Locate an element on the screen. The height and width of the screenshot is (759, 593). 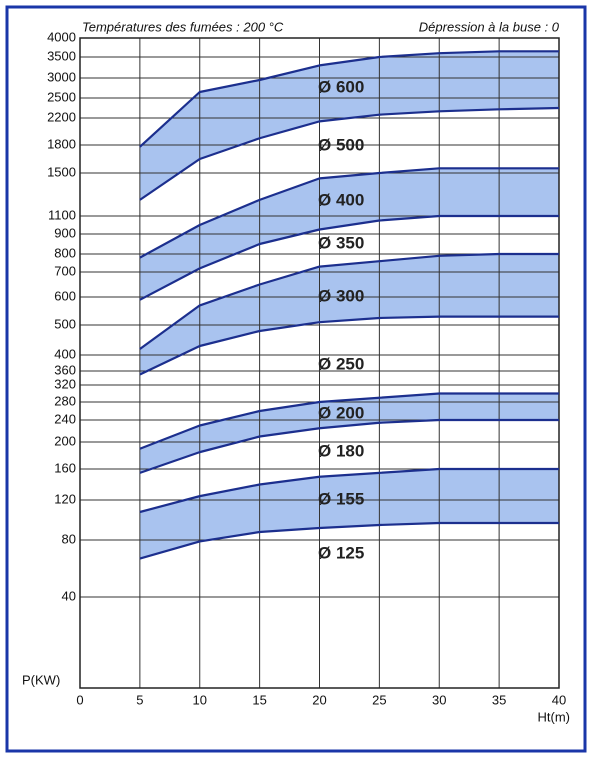
y-tick-label: 2200 is located at coordinates (61, 116).